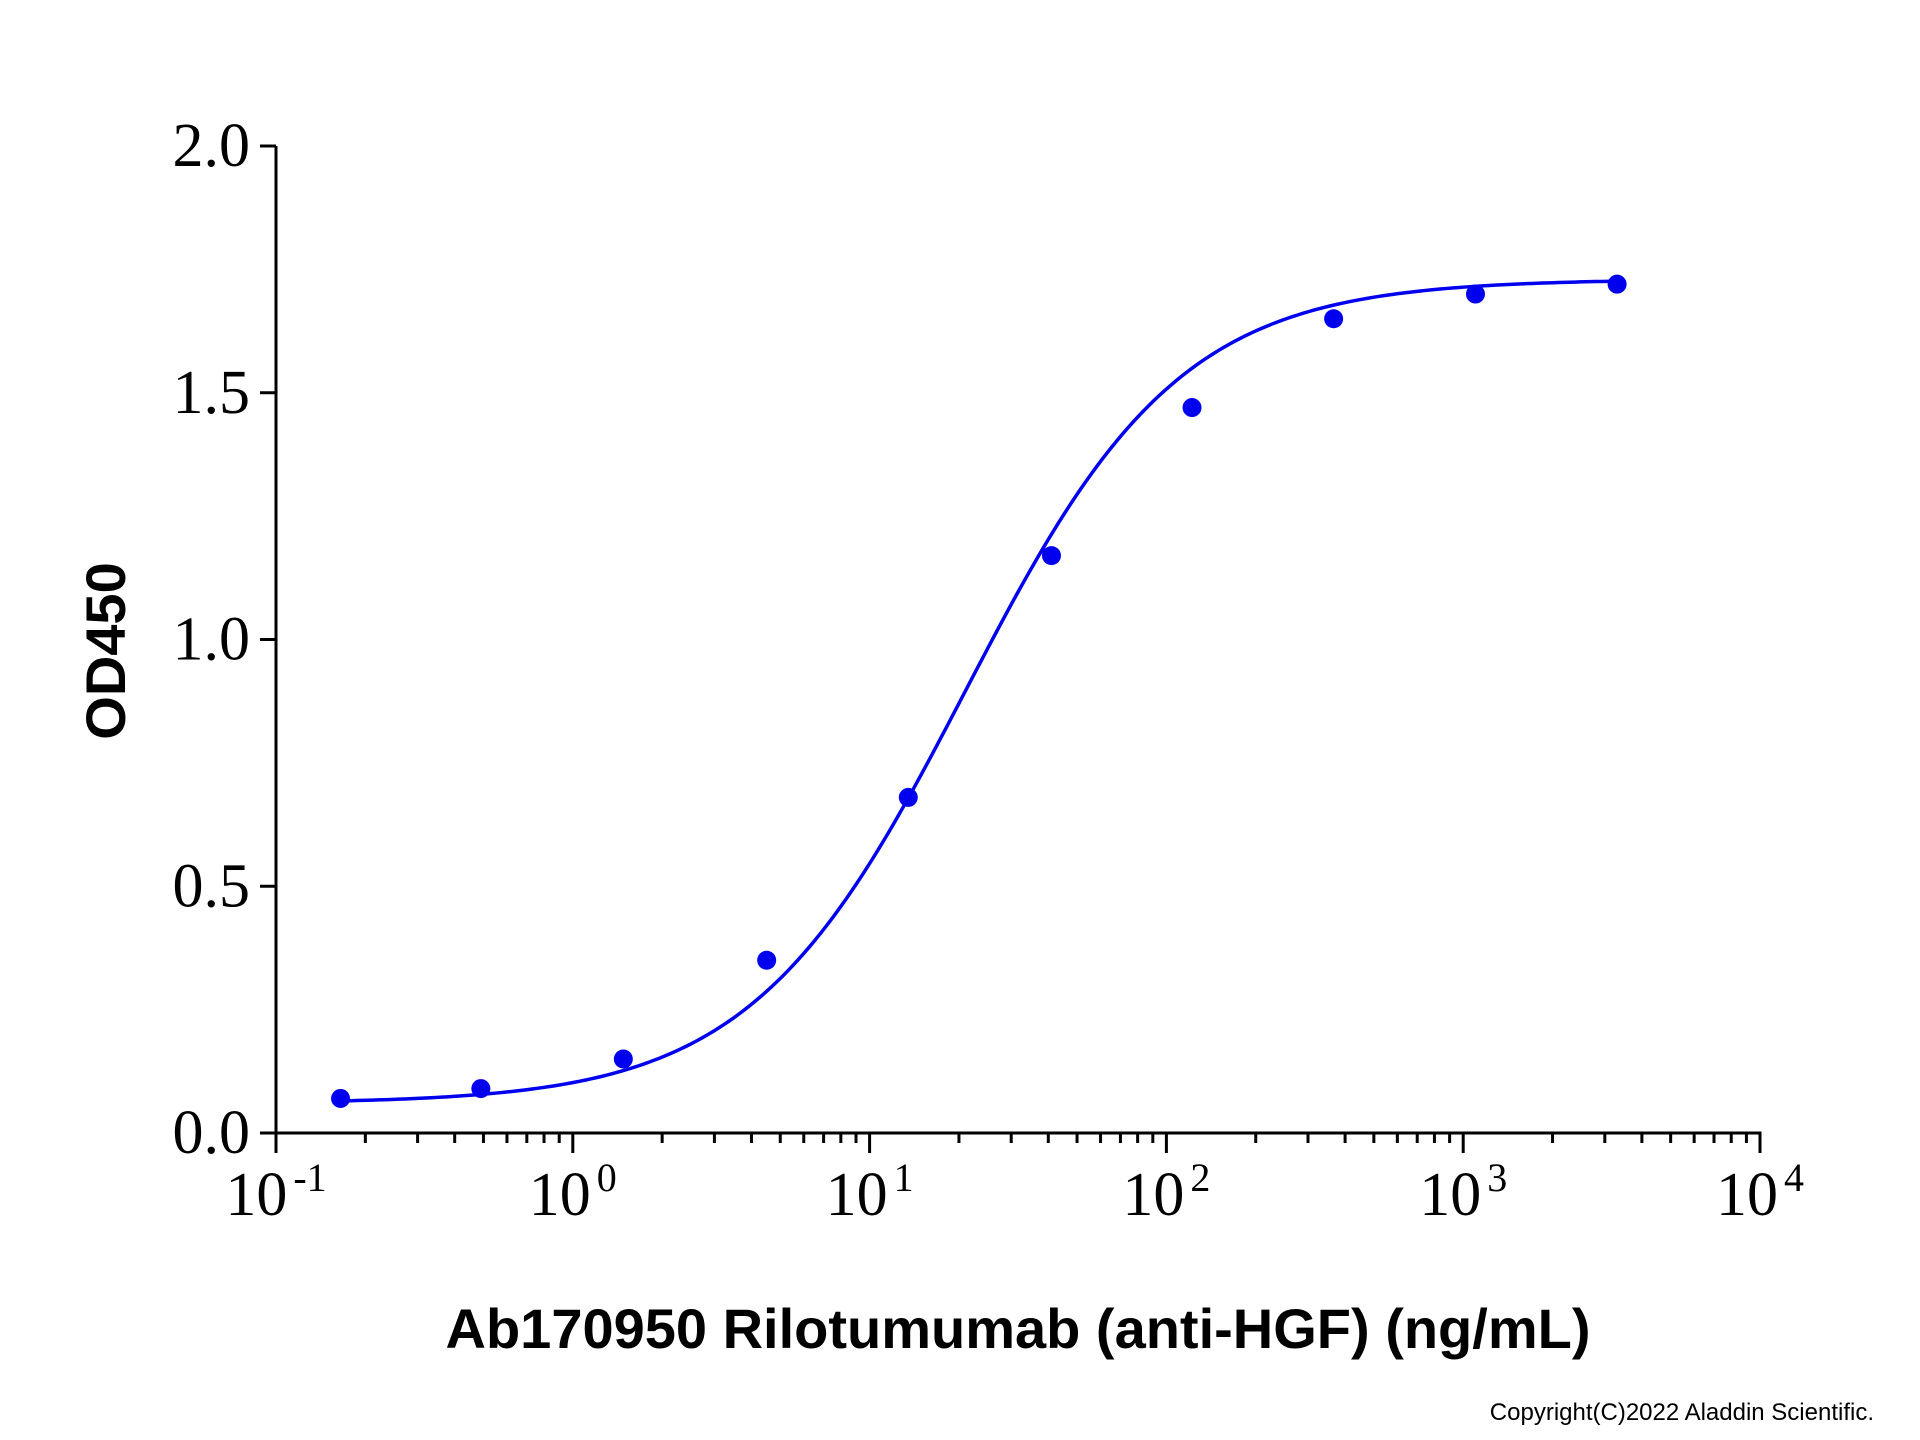 The height and width of the screenshot is (1440, 1920). I want to click on y-tick-label: 0.0, so click(212, 1133).